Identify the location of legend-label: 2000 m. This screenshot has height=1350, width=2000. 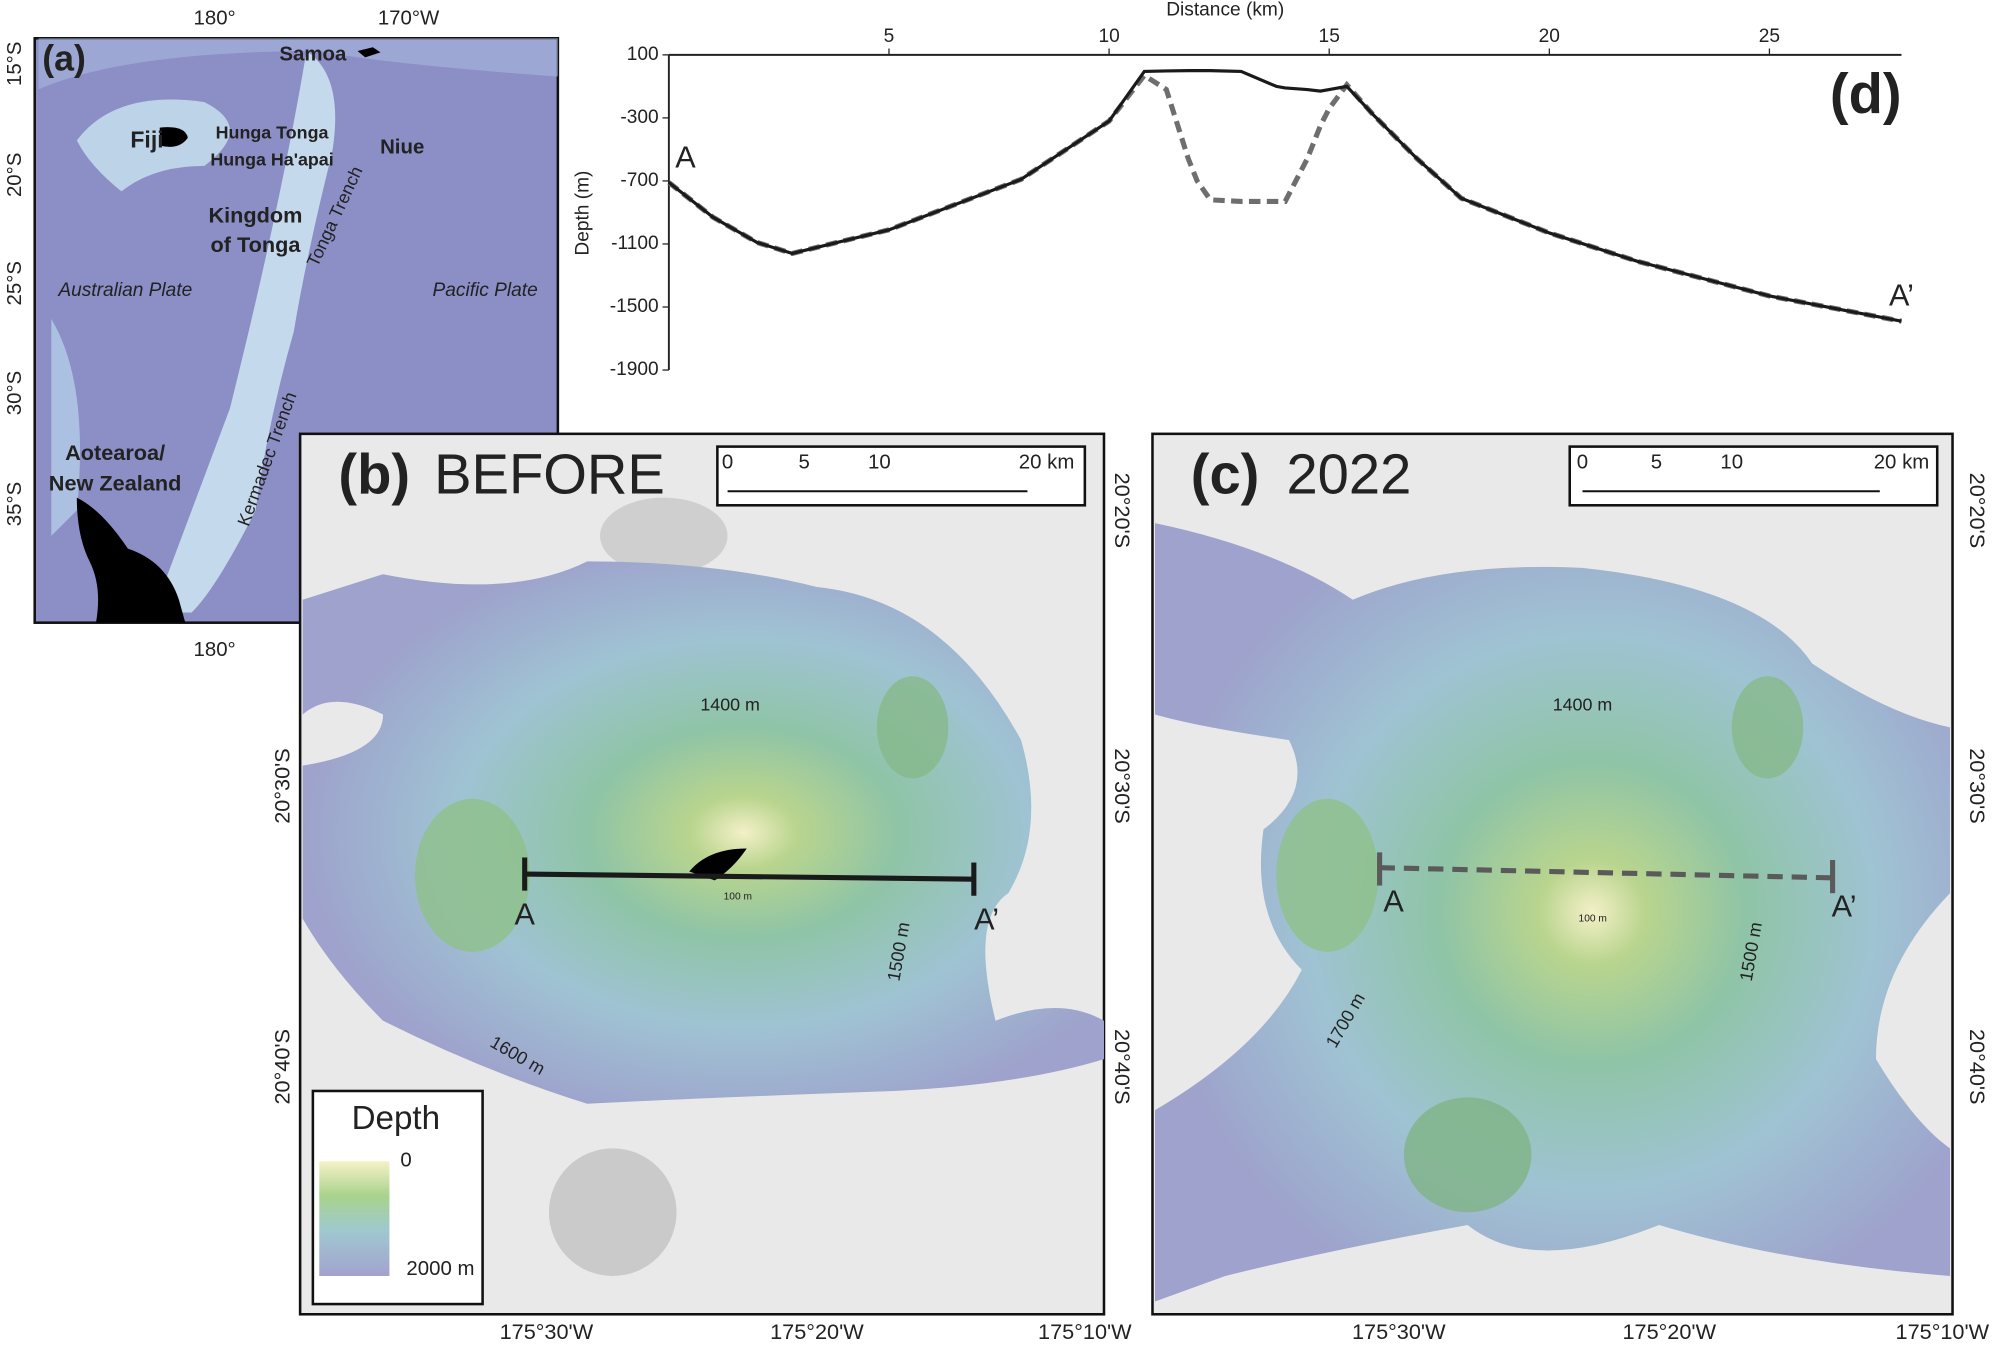
(440, 1269).